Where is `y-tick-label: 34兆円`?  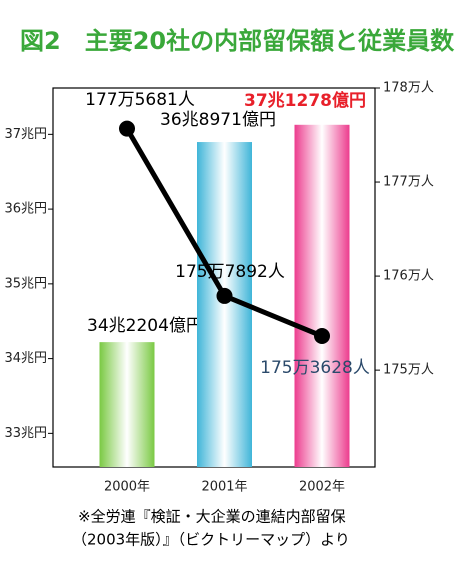 y-tick-label: 34兆円 is located at coordinates (25, 358).